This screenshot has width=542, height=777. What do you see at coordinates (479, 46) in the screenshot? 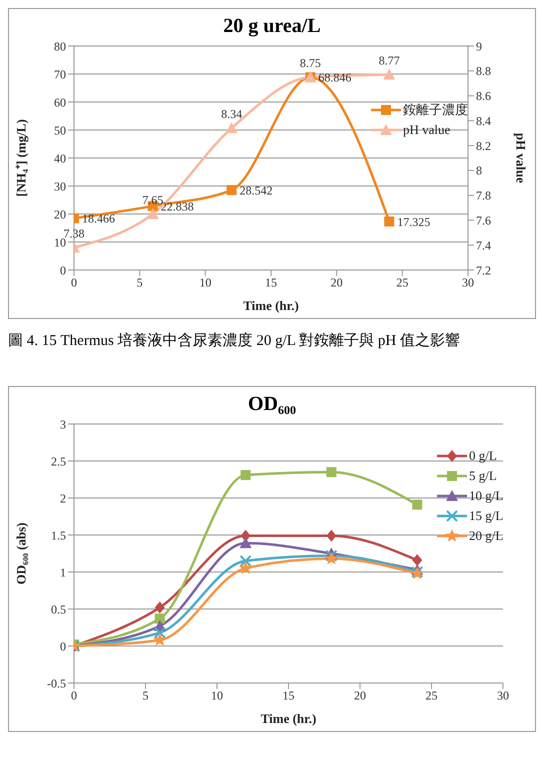
I see `y2-tick-label: 9` at bounding box center [479, 46].